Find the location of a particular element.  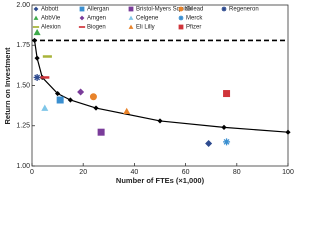

legend-label: Regeneron is located at coordinates (244, 10).